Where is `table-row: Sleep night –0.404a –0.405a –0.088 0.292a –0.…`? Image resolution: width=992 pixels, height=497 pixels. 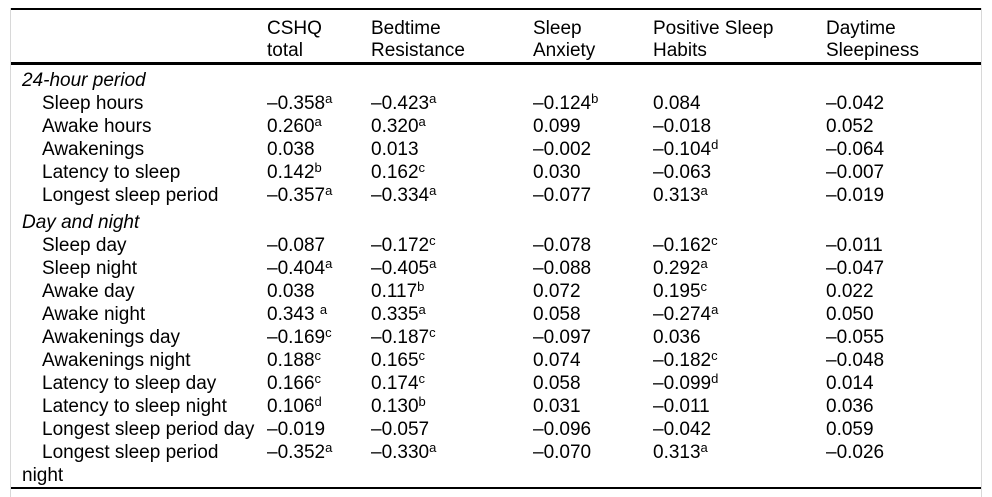 table-row: Sleep night –0.404a –0.405a –0.088 0.292a –0.… is located at coordinates (496, 268).